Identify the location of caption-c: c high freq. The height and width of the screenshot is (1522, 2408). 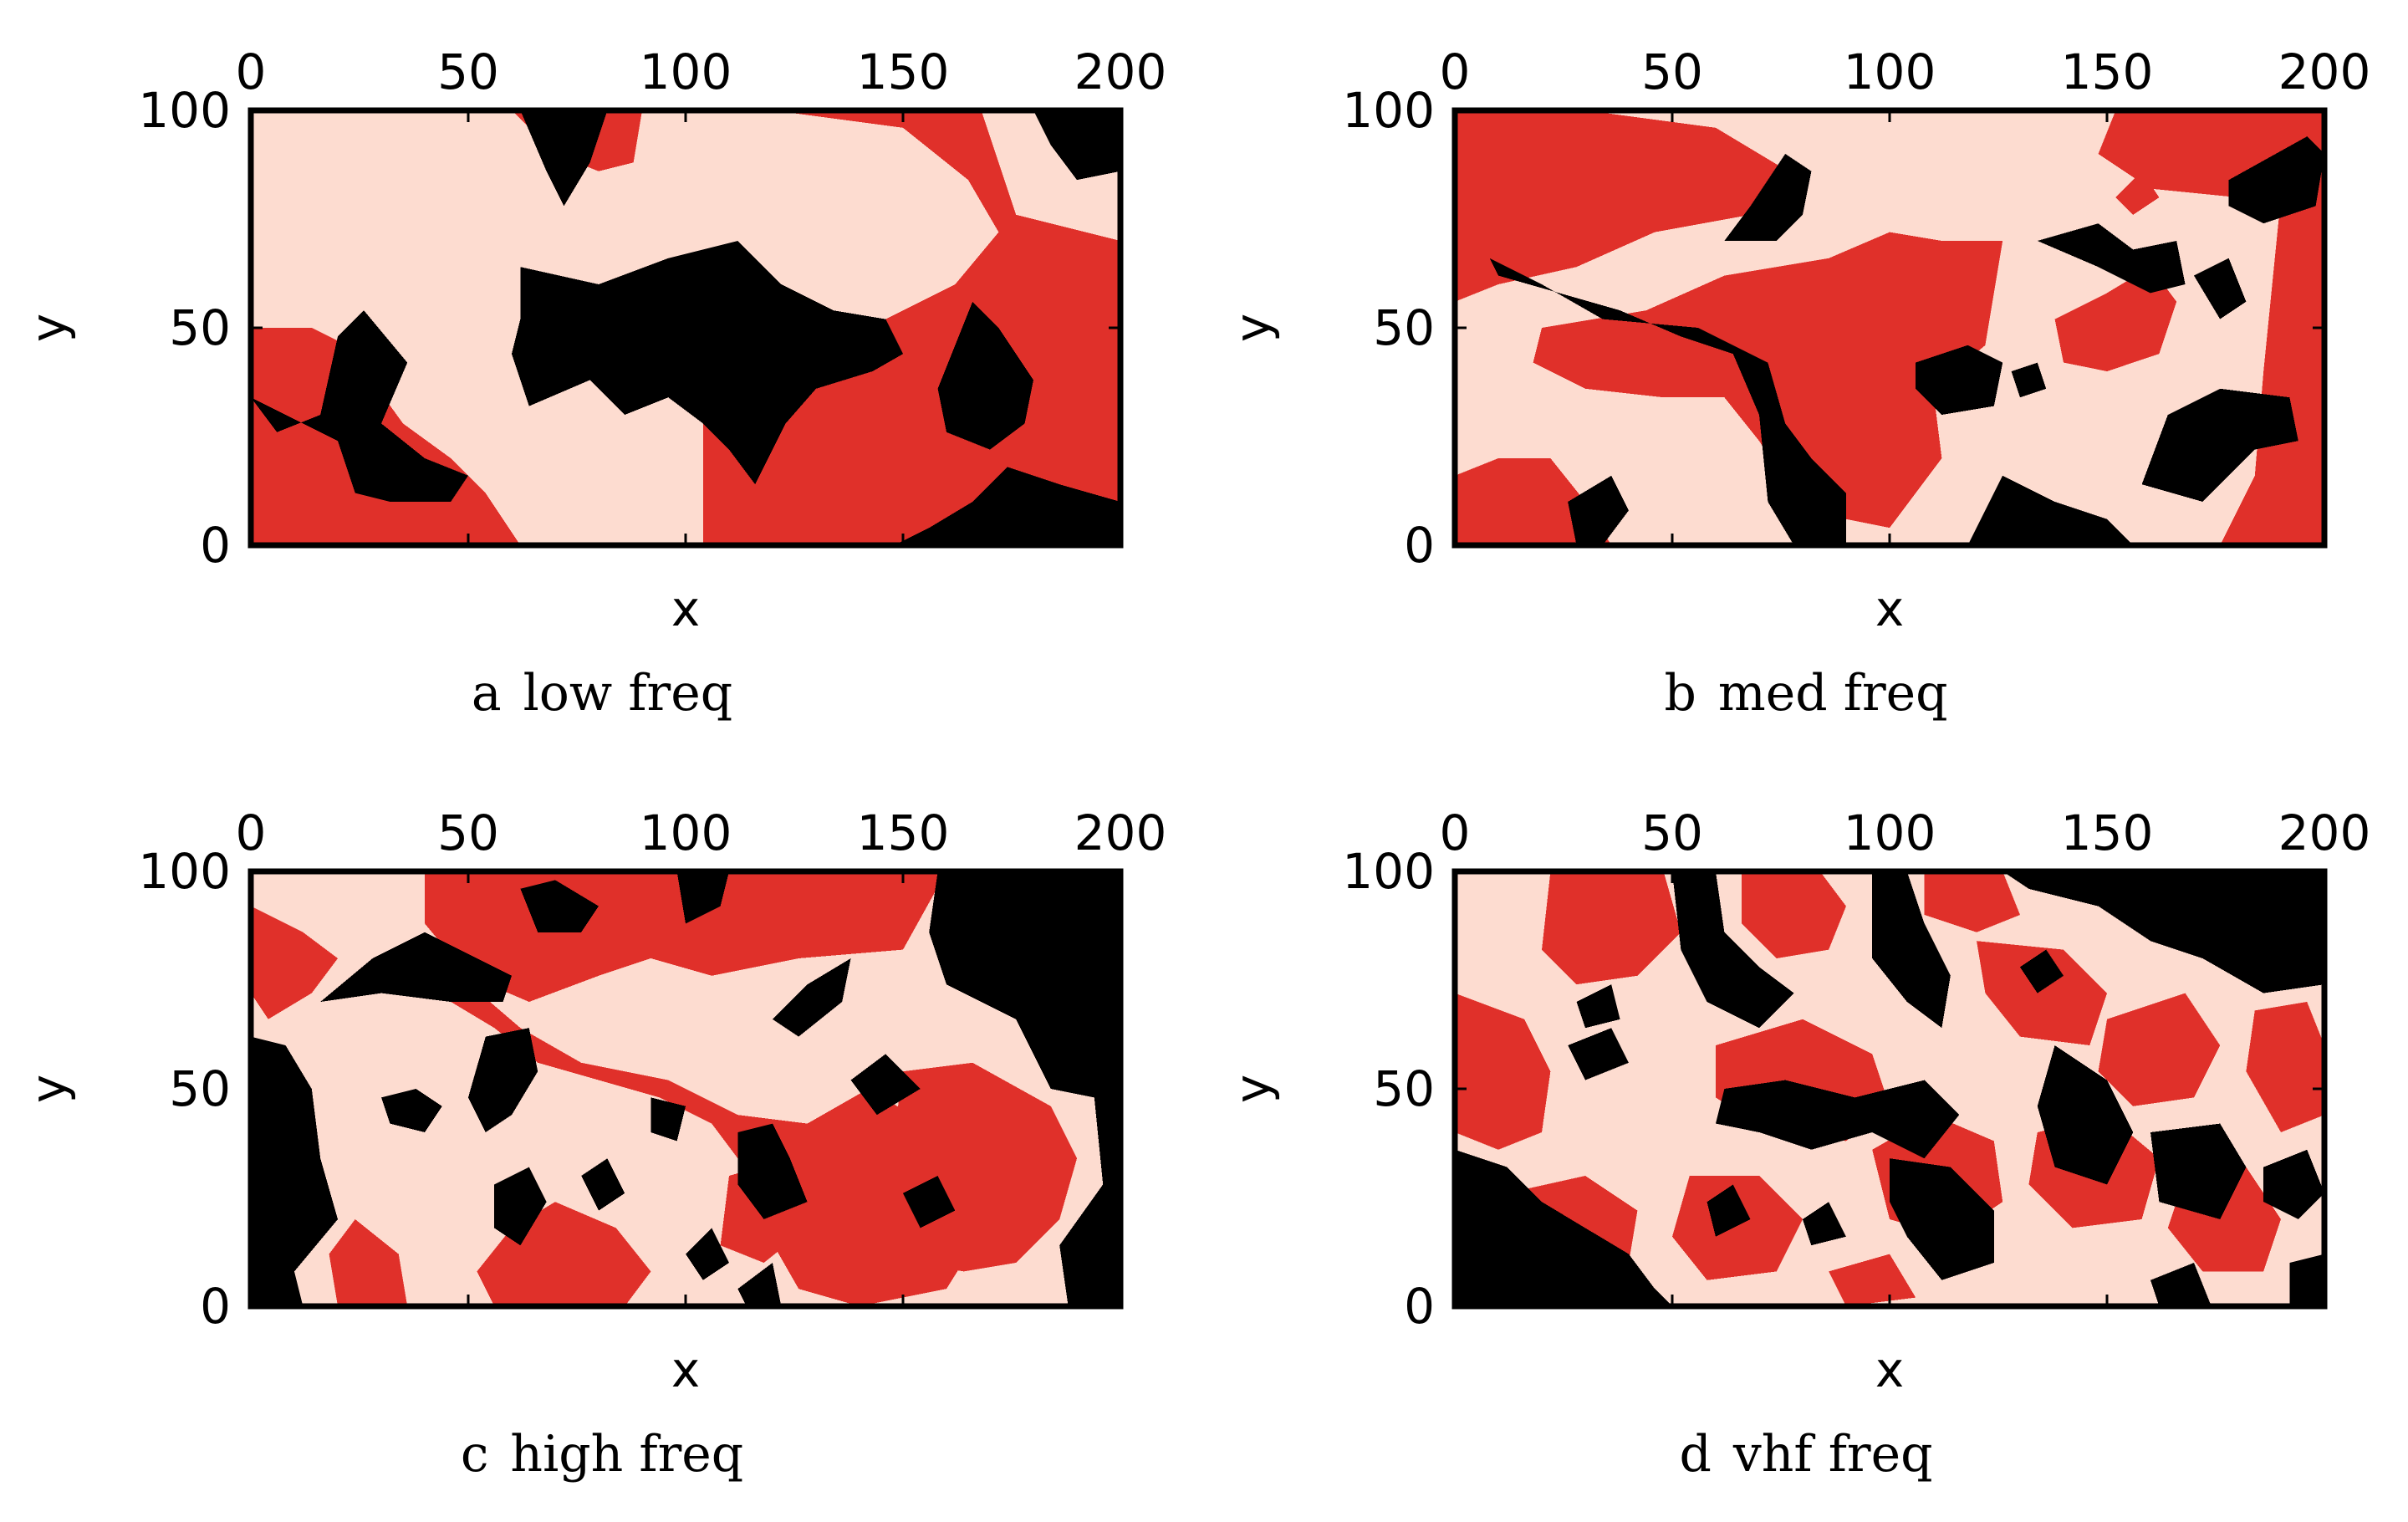
(602, 1454).